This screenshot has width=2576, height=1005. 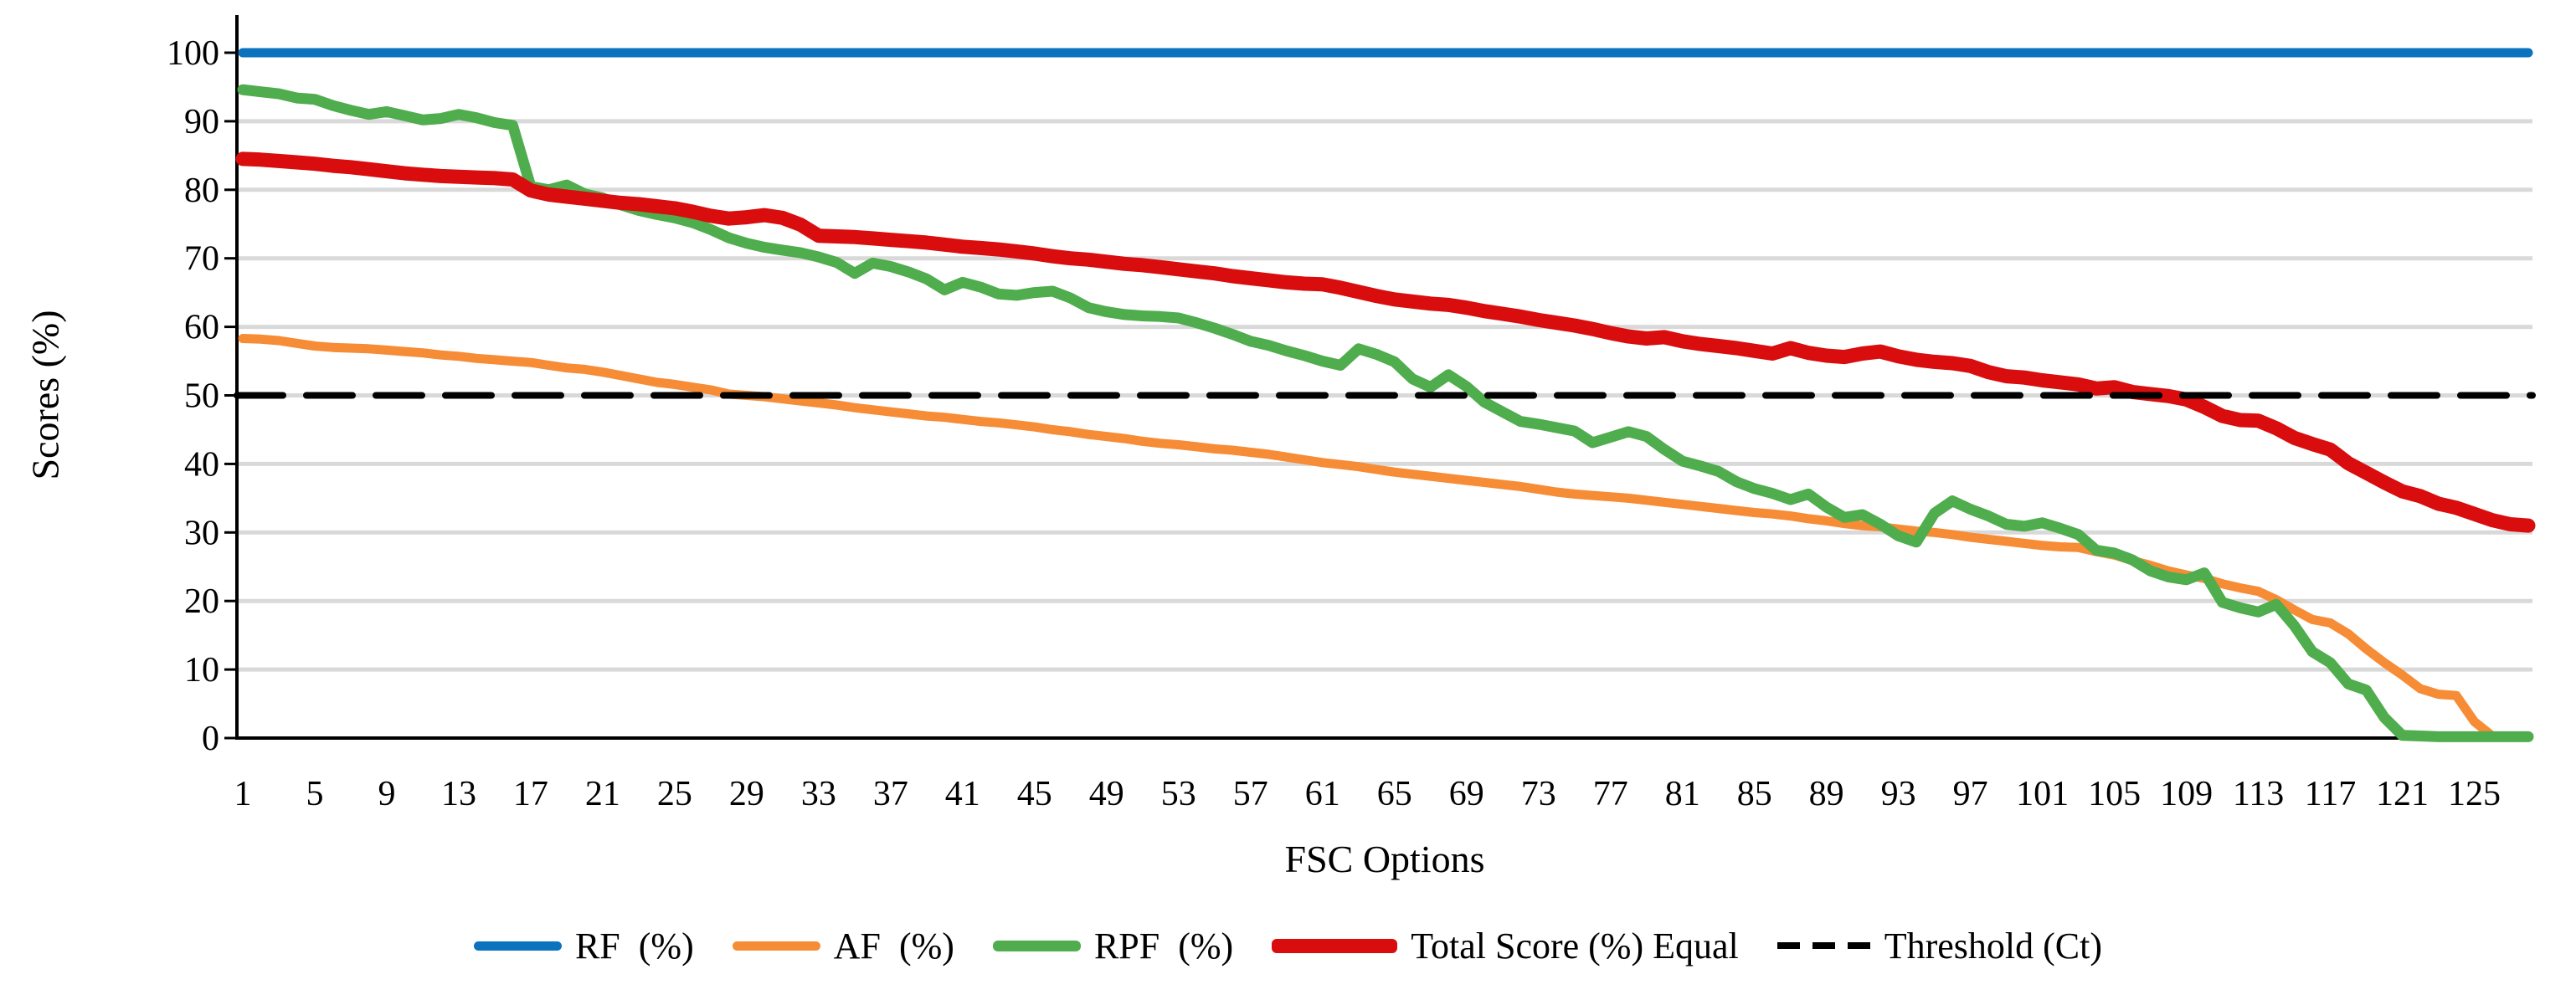 I want to click on y-tick-label-80: 80, so click(x=202, y=191).